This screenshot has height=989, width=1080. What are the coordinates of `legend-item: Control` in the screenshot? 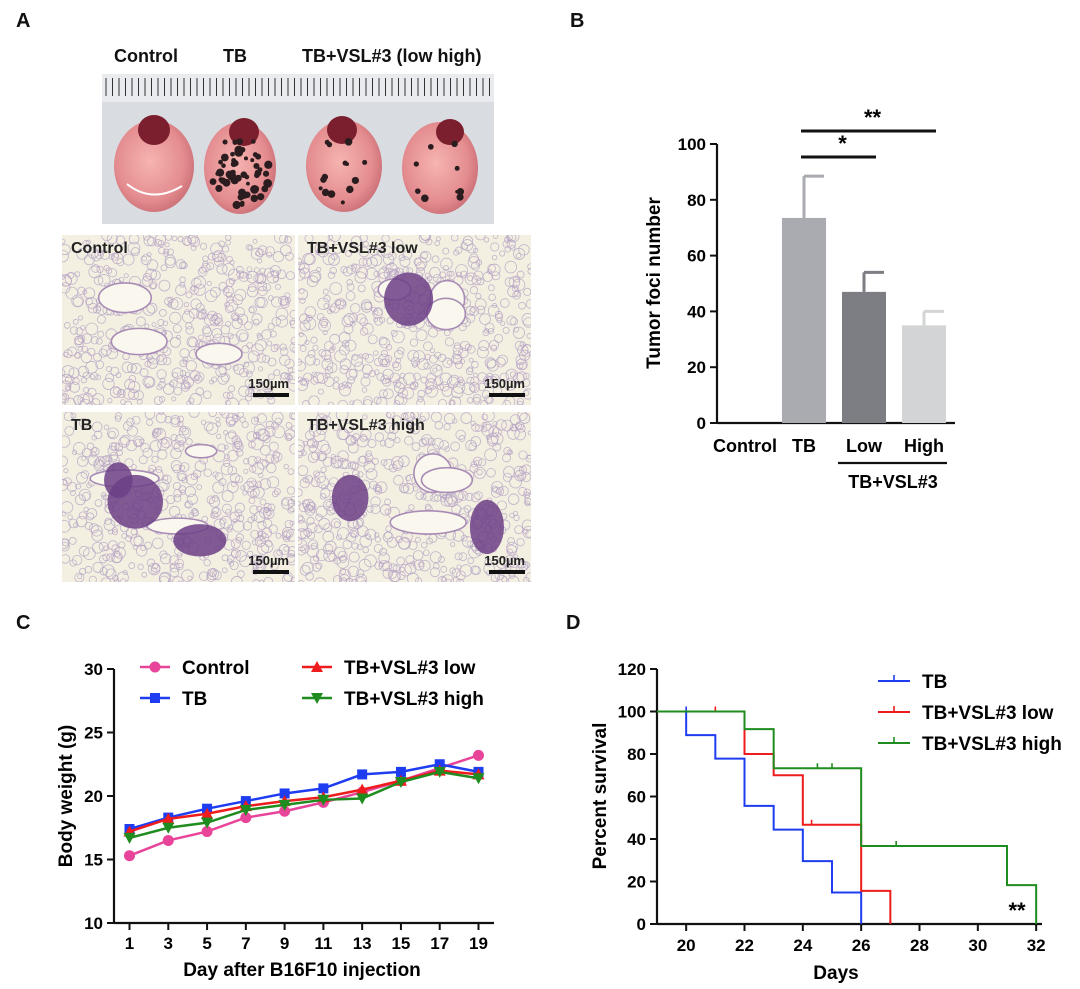 It's located at (195, 668).